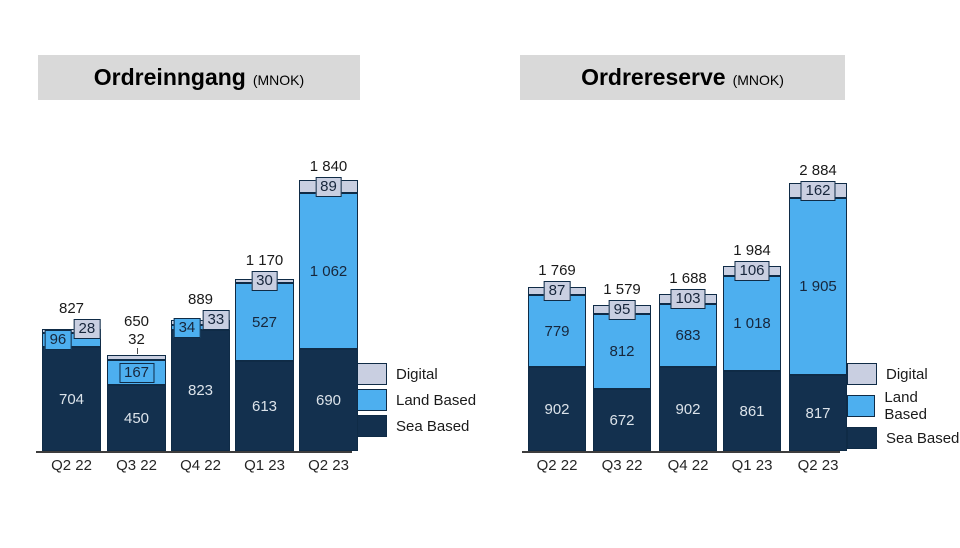  I want to click on segment-value-label-box: 34, so click(187, 327).